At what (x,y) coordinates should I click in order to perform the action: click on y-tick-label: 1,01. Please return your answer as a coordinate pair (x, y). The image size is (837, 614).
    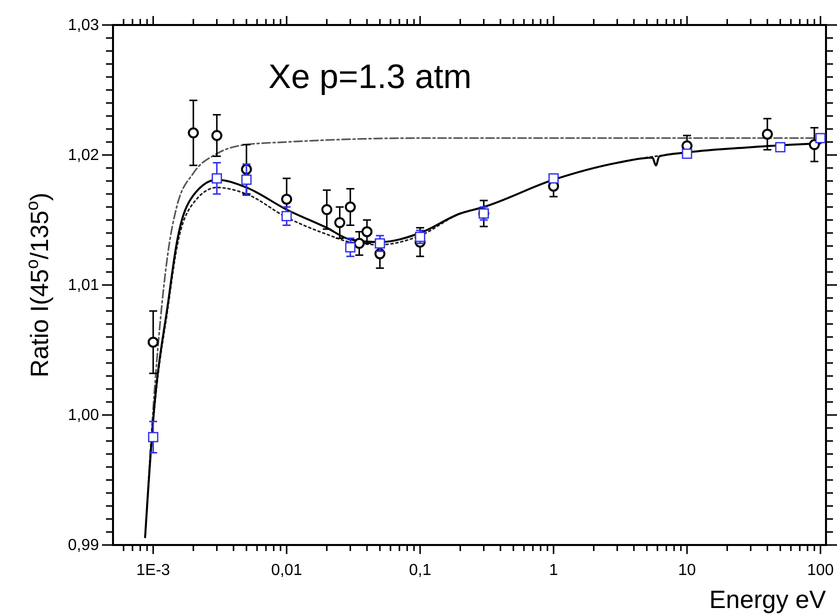
    Looking at the image, I should click on (84, 285).